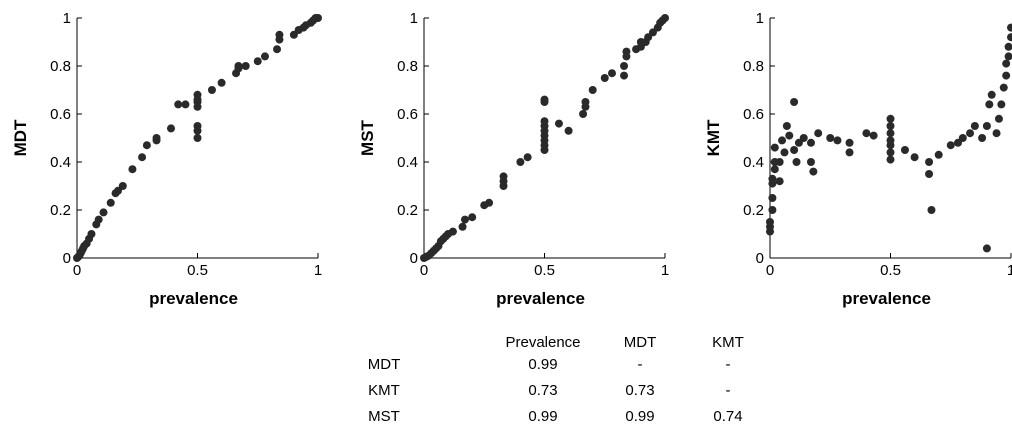 The width and height of the screenshot is (1012, 432). I want to click on table-cell: 0.73, so click(640, 390).